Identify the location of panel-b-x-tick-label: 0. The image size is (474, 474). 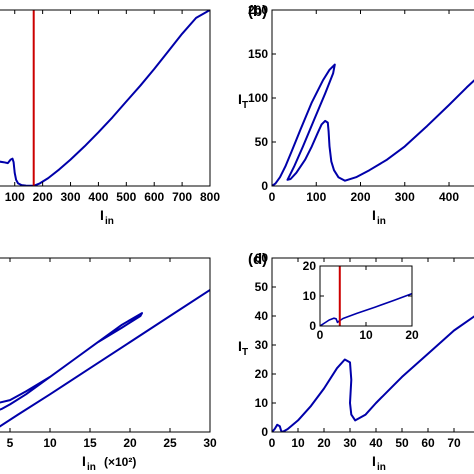
(272, 197).